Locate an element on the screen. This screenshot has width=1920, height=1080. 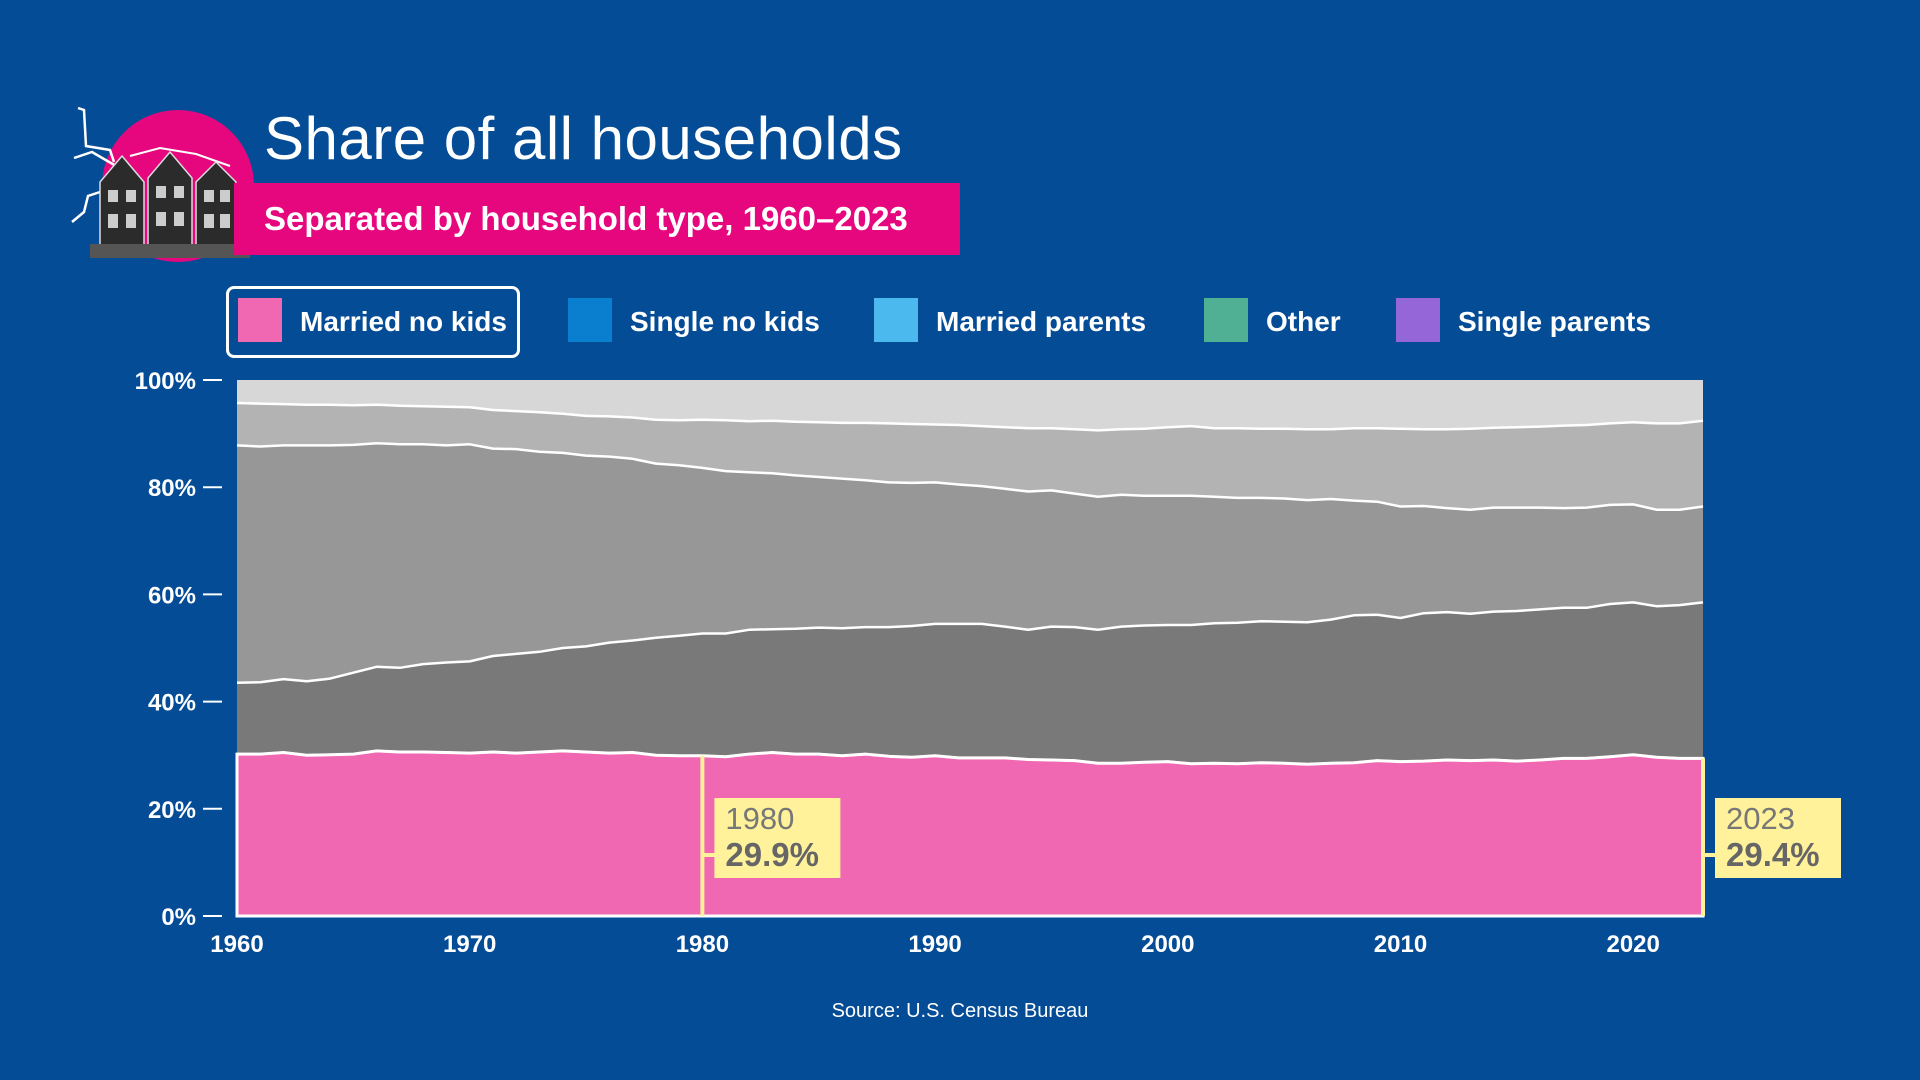
legend-label: Other is located at coordinates (1303, 321).